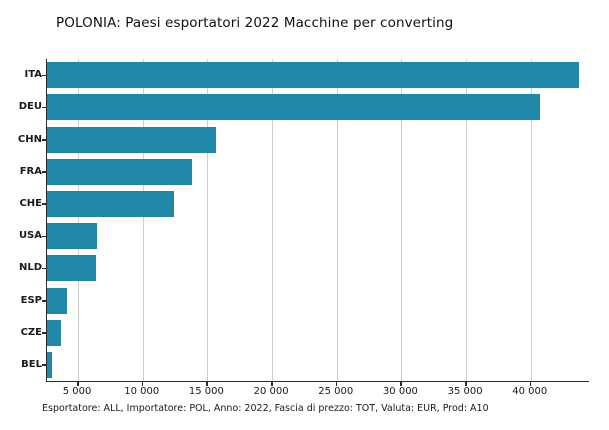  I want to click on x-axis-tick-label: 40 000, so click(530, 391).